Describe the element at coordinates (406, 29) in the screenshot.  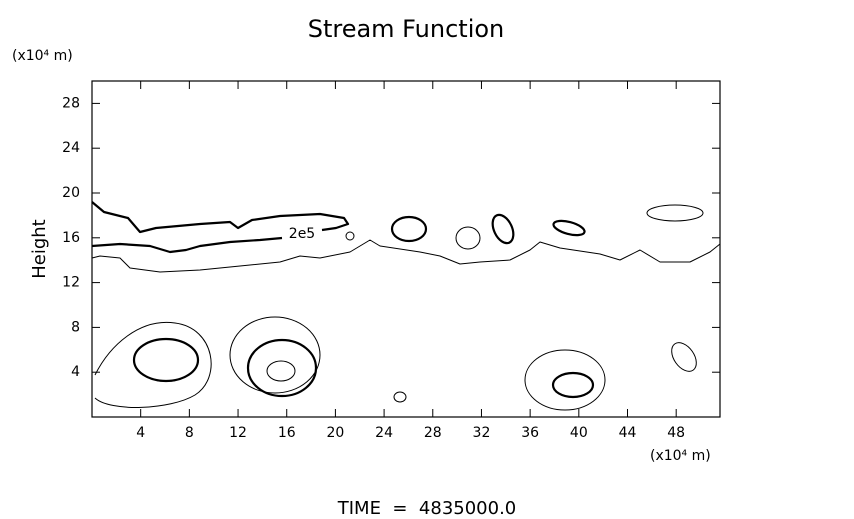
I see `chart-title: Stream Function` at that location.